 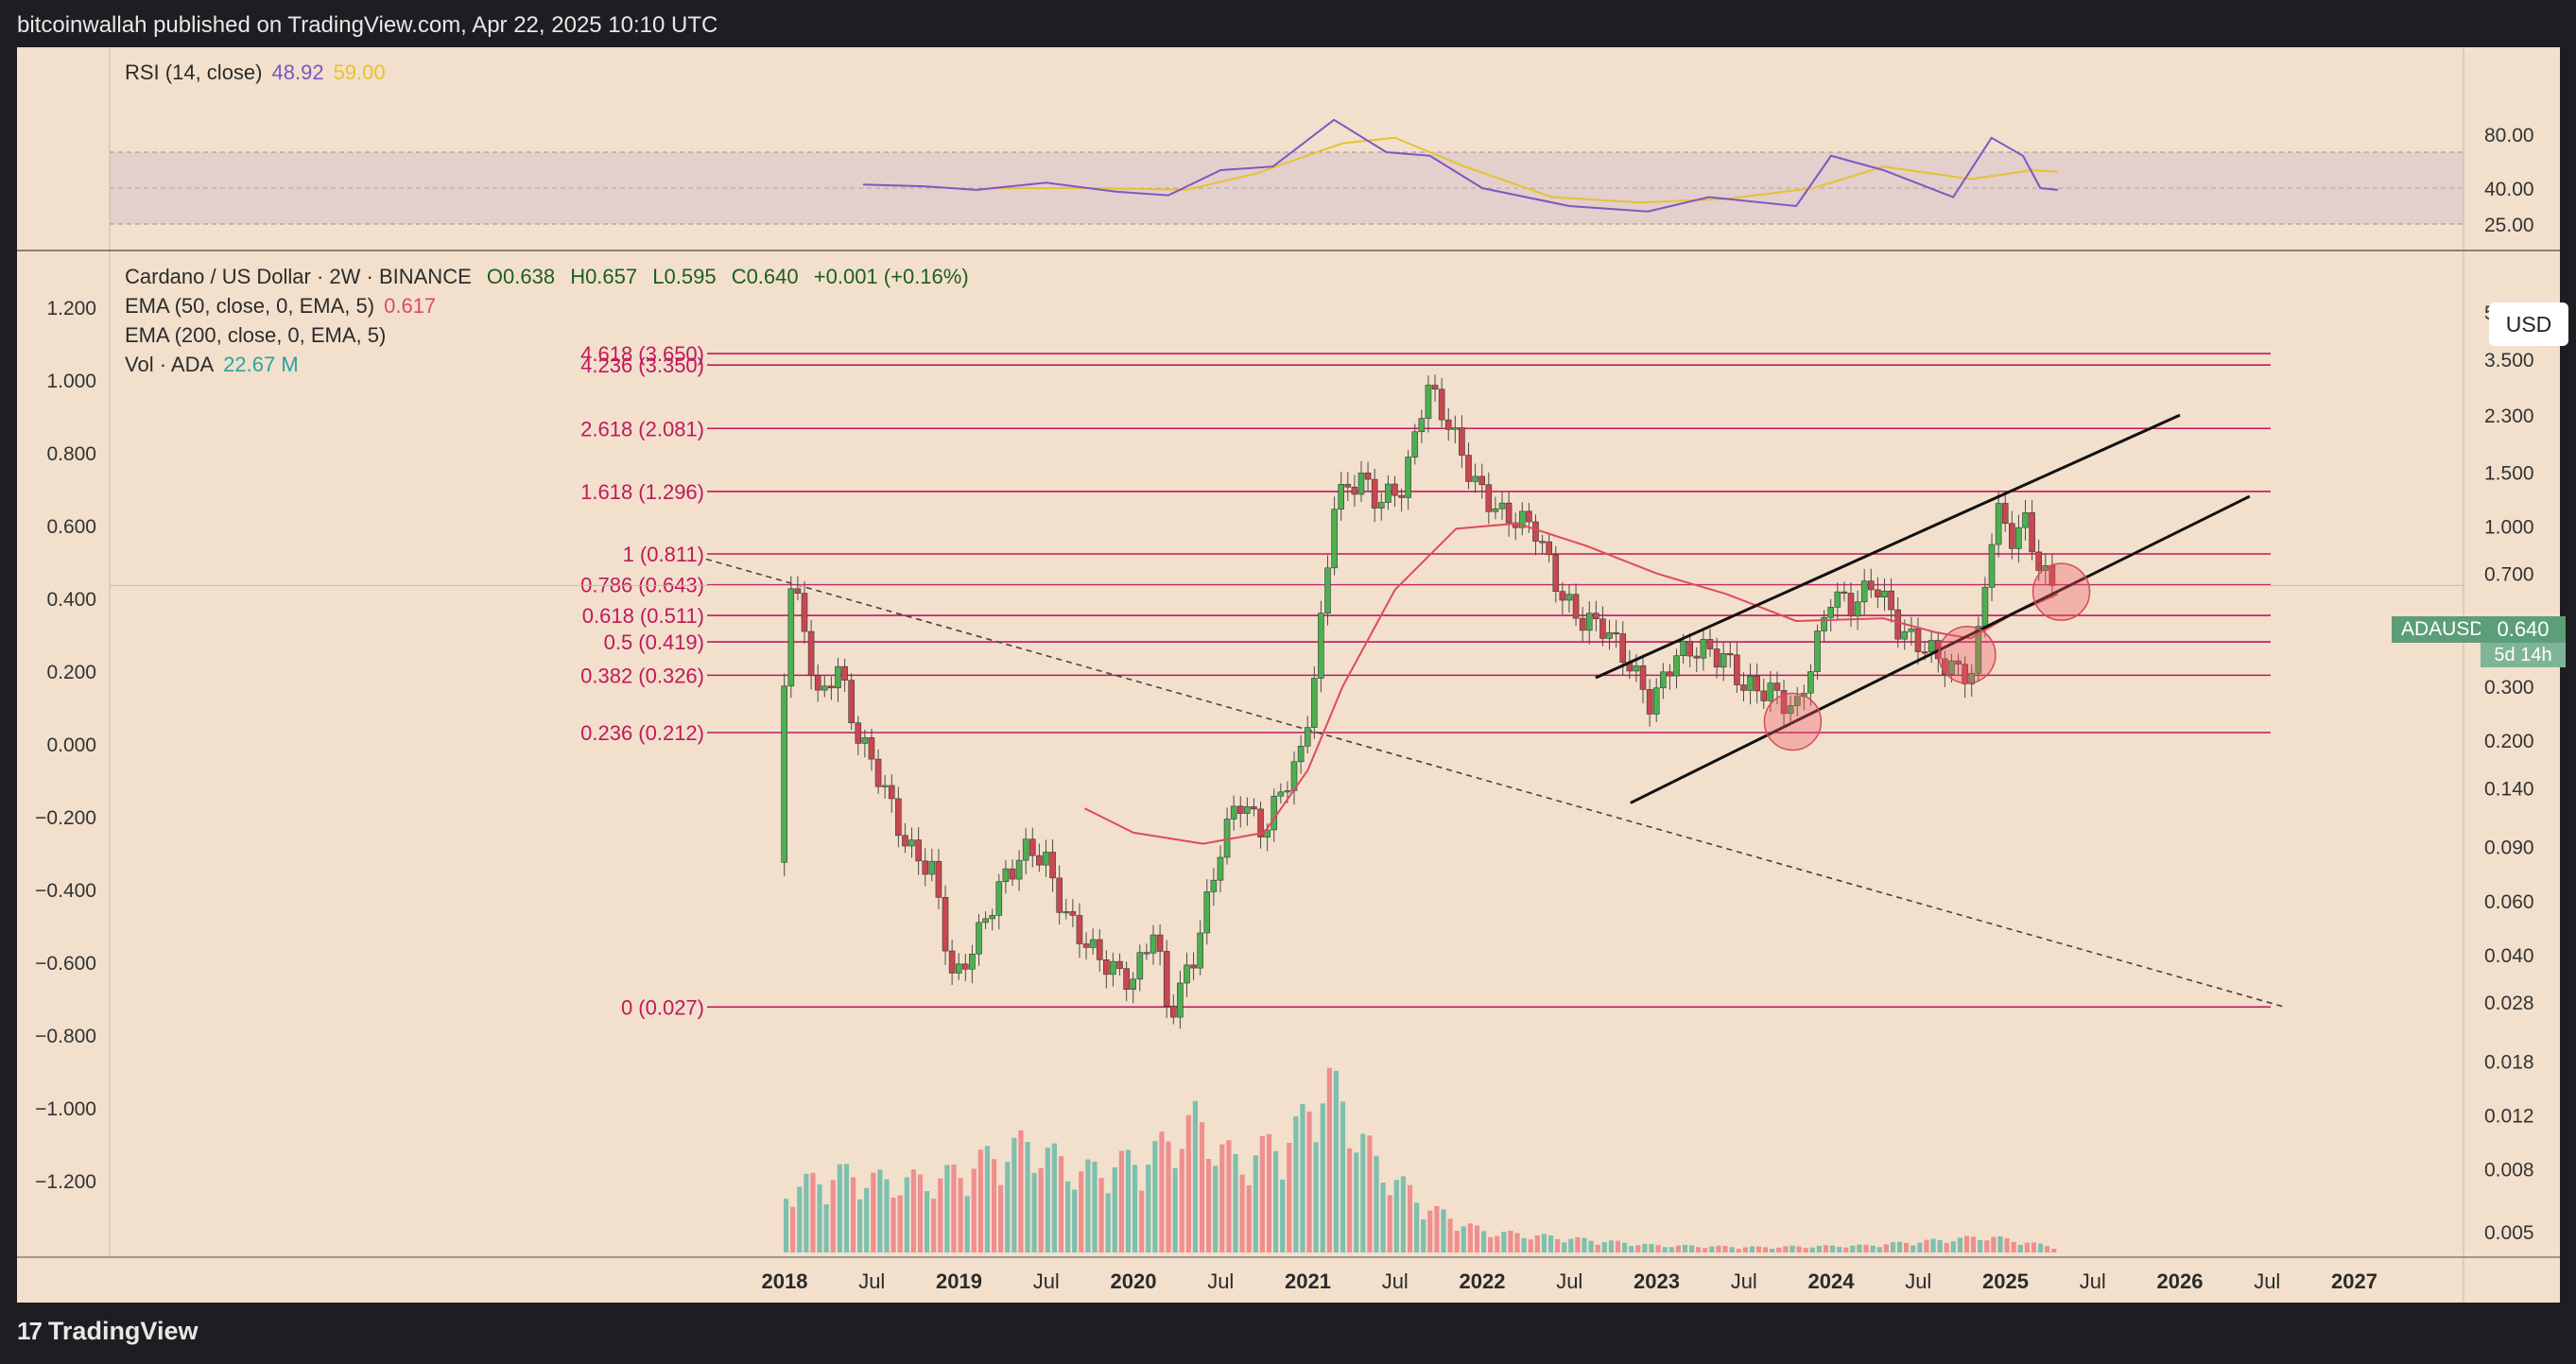 What do you see at coordinates (1571, 683) in the screenshot?
I see `ema-line` at bounding box center [1571, 683].